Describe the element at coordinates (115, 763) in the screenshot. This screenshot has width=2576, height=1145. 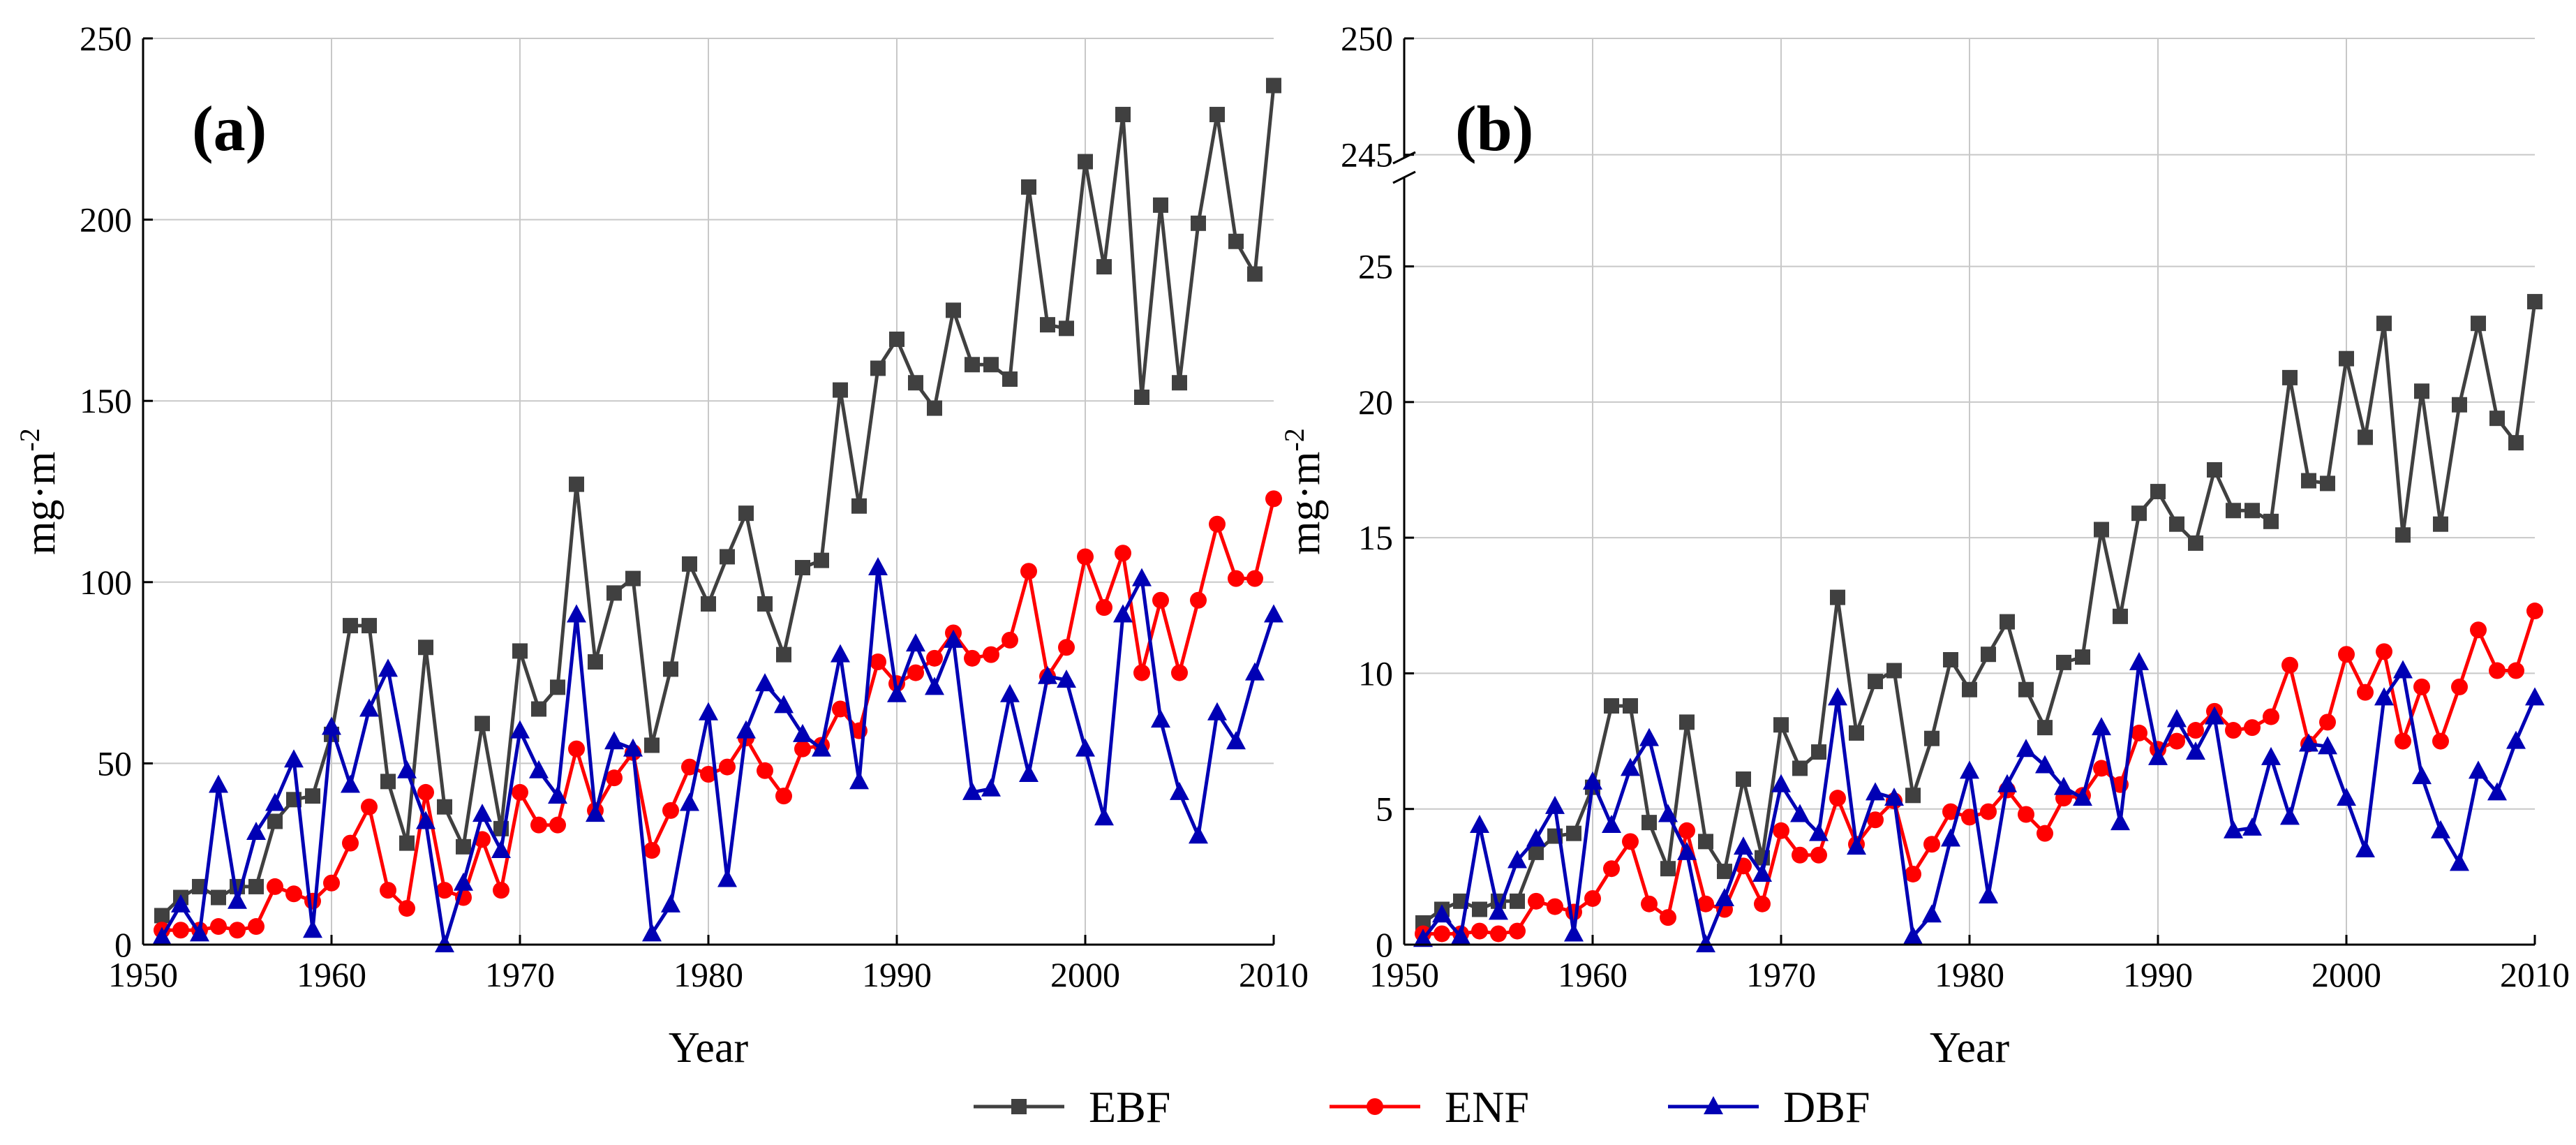
I see `y-tick-label: 50` at that location.